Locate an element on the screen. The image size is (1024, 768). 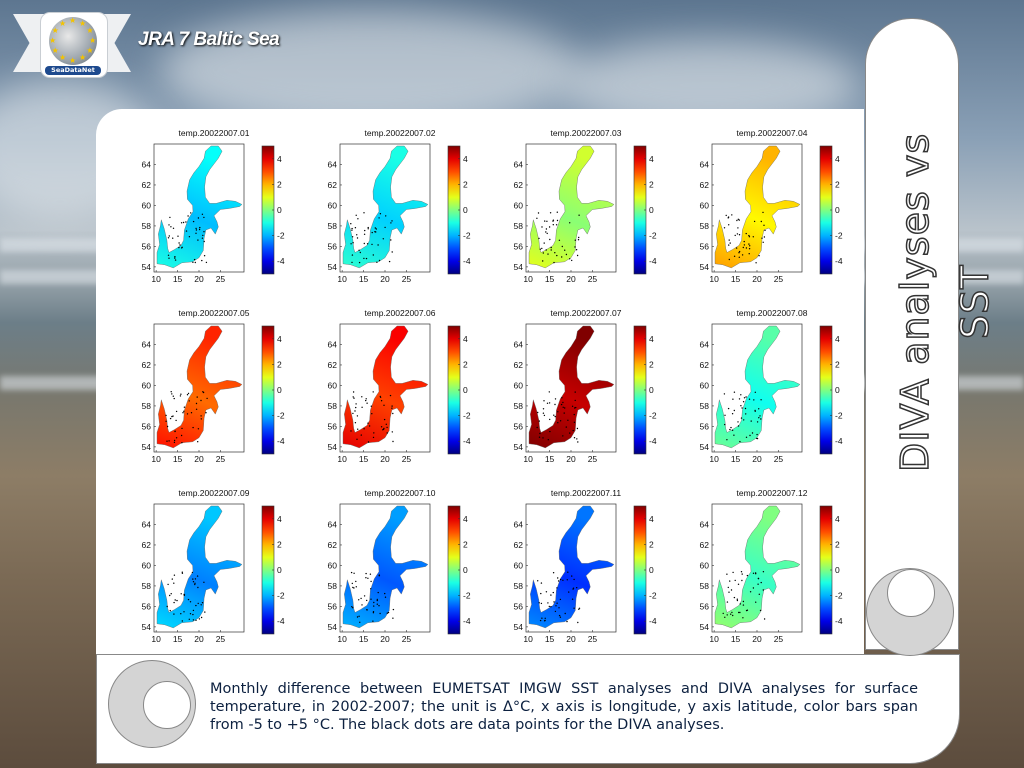
y-tick-label: 64 is located at coordinates (705, 344).